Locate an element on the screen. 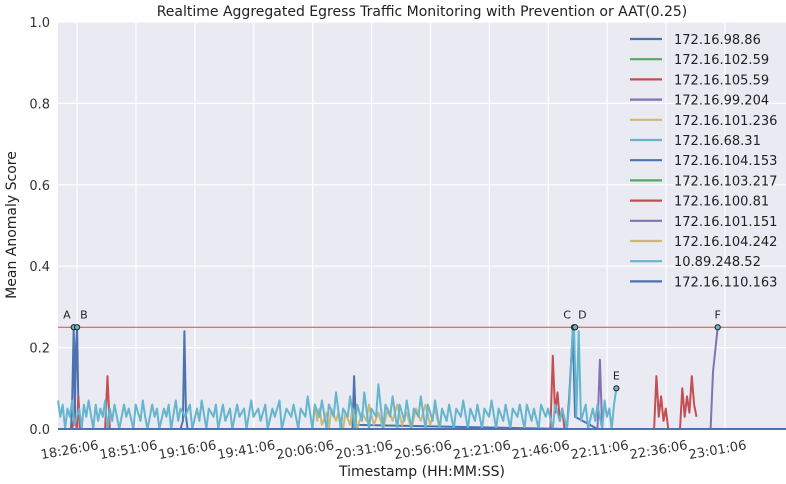 The height and width of the screenshot is (484, 786). x-axis-label: Timestamp (HH:MM:SS) is located at coordinates (421, 472).